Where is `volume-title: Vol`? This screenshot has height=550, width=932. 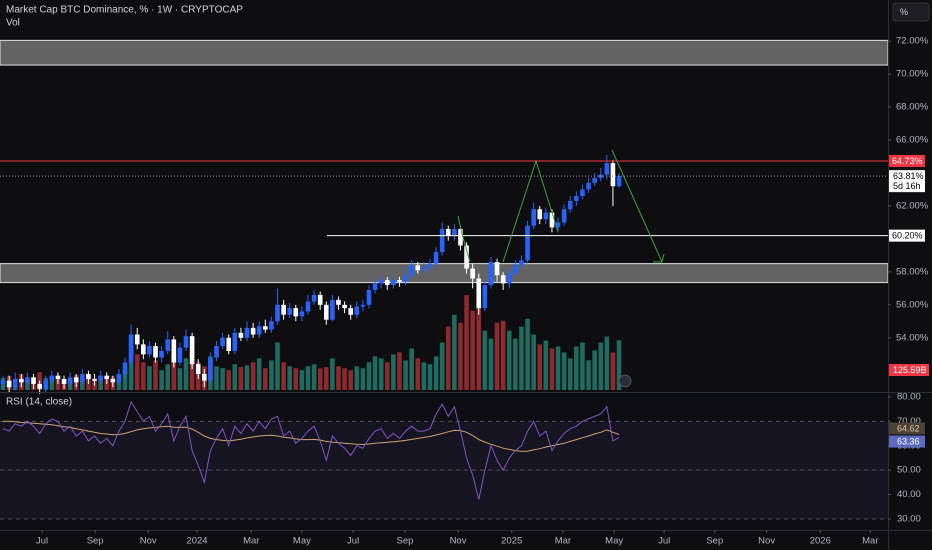
volume-title: Vol is located at coordinates (13, 23).